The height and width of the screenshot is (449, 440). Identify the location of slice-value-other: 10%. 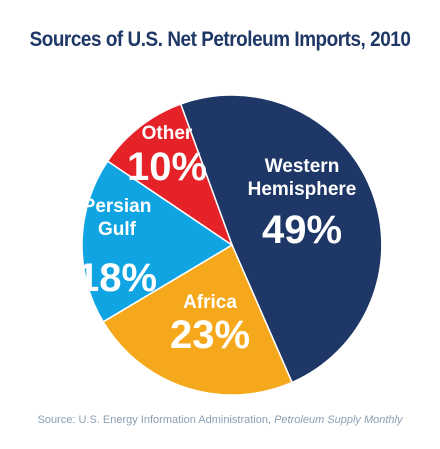
(167, 167).